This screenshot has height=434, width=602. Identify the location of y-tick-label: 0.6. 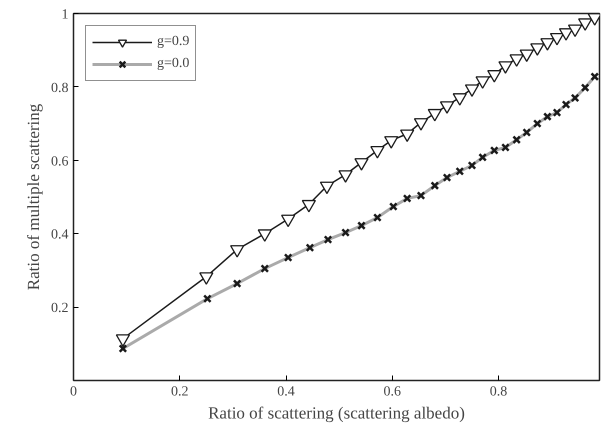
(59, 162).